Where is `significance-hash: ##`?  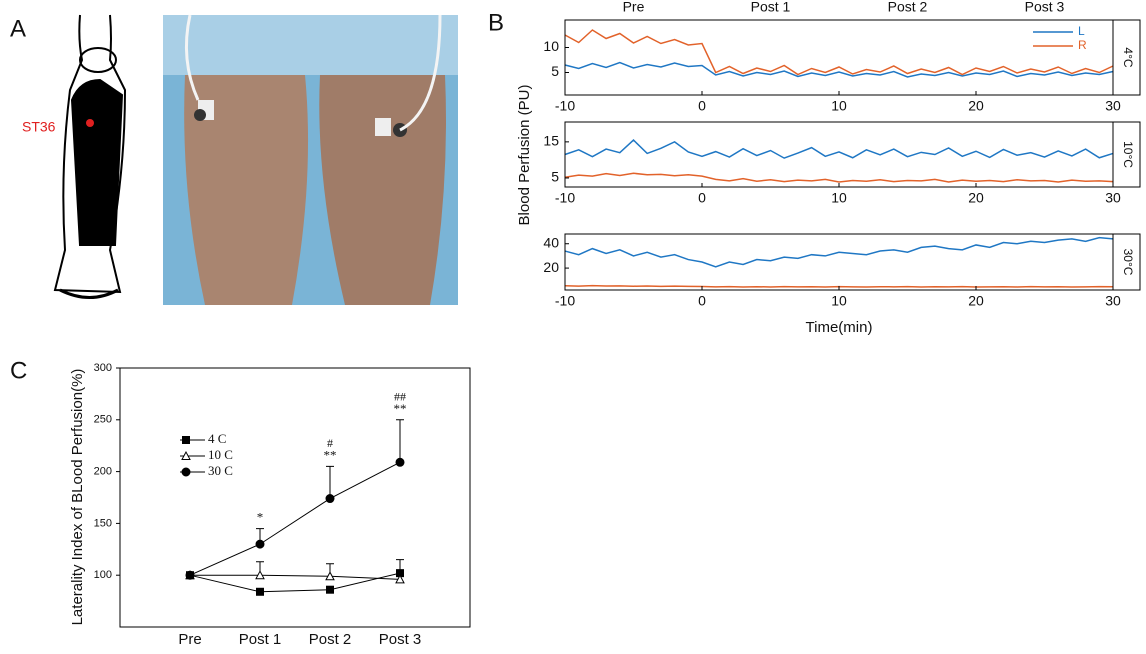 significance-hash: ## is located at coordinates (400, 397).